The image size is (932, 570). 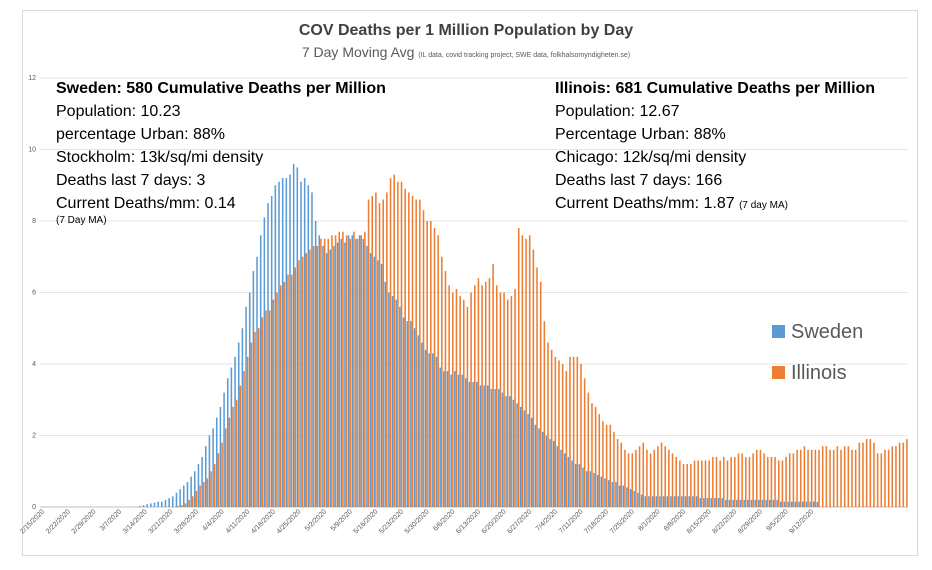 What do you see at coordinates (160, 157) in the screenshot?
I see `sweden-line: Stockholm: 13k/sq/mi density` at bounding box center [160, 157].